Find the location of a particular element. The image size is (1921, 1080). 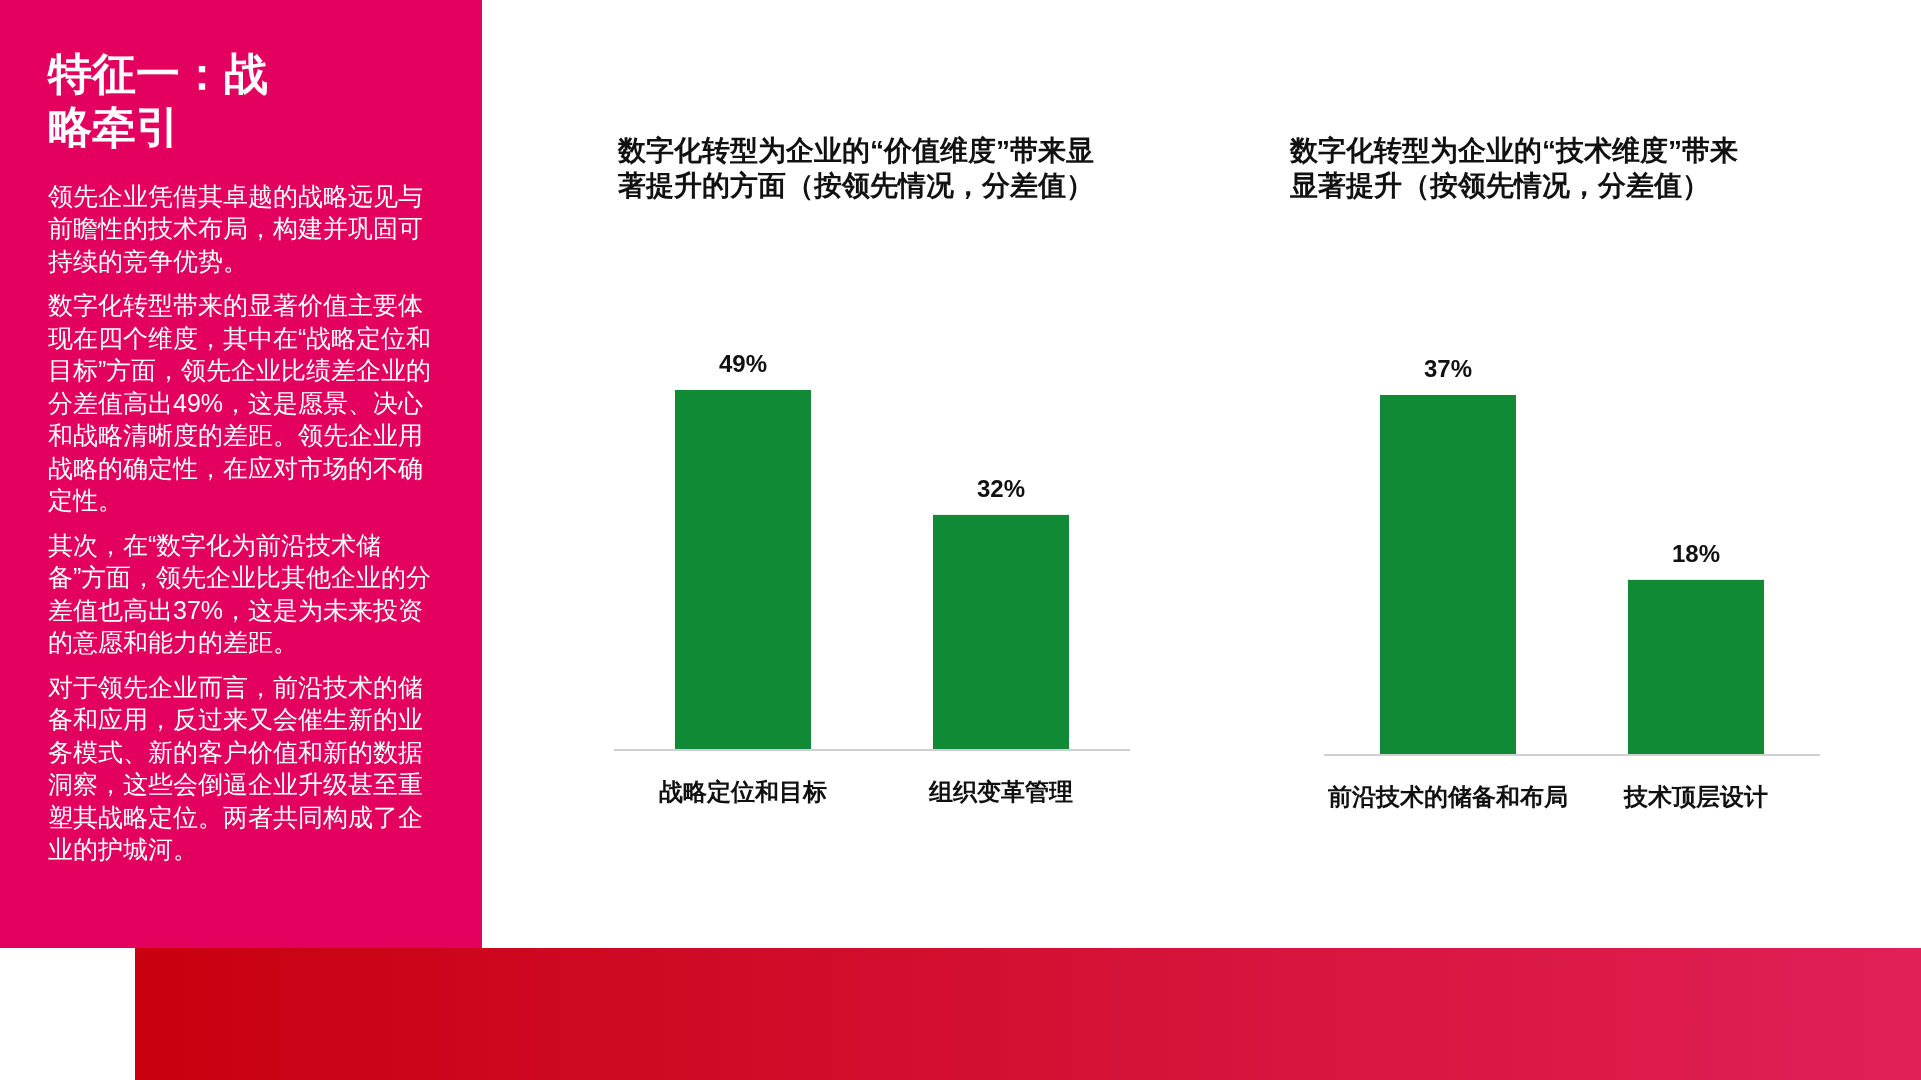

text: 其次，在“数字化为前沿技术储备”方面，领先企业比其他企业的分差值也高出37%，这是为未来投资的意愿和能力的差距。 is located at coordinates (240, 594).